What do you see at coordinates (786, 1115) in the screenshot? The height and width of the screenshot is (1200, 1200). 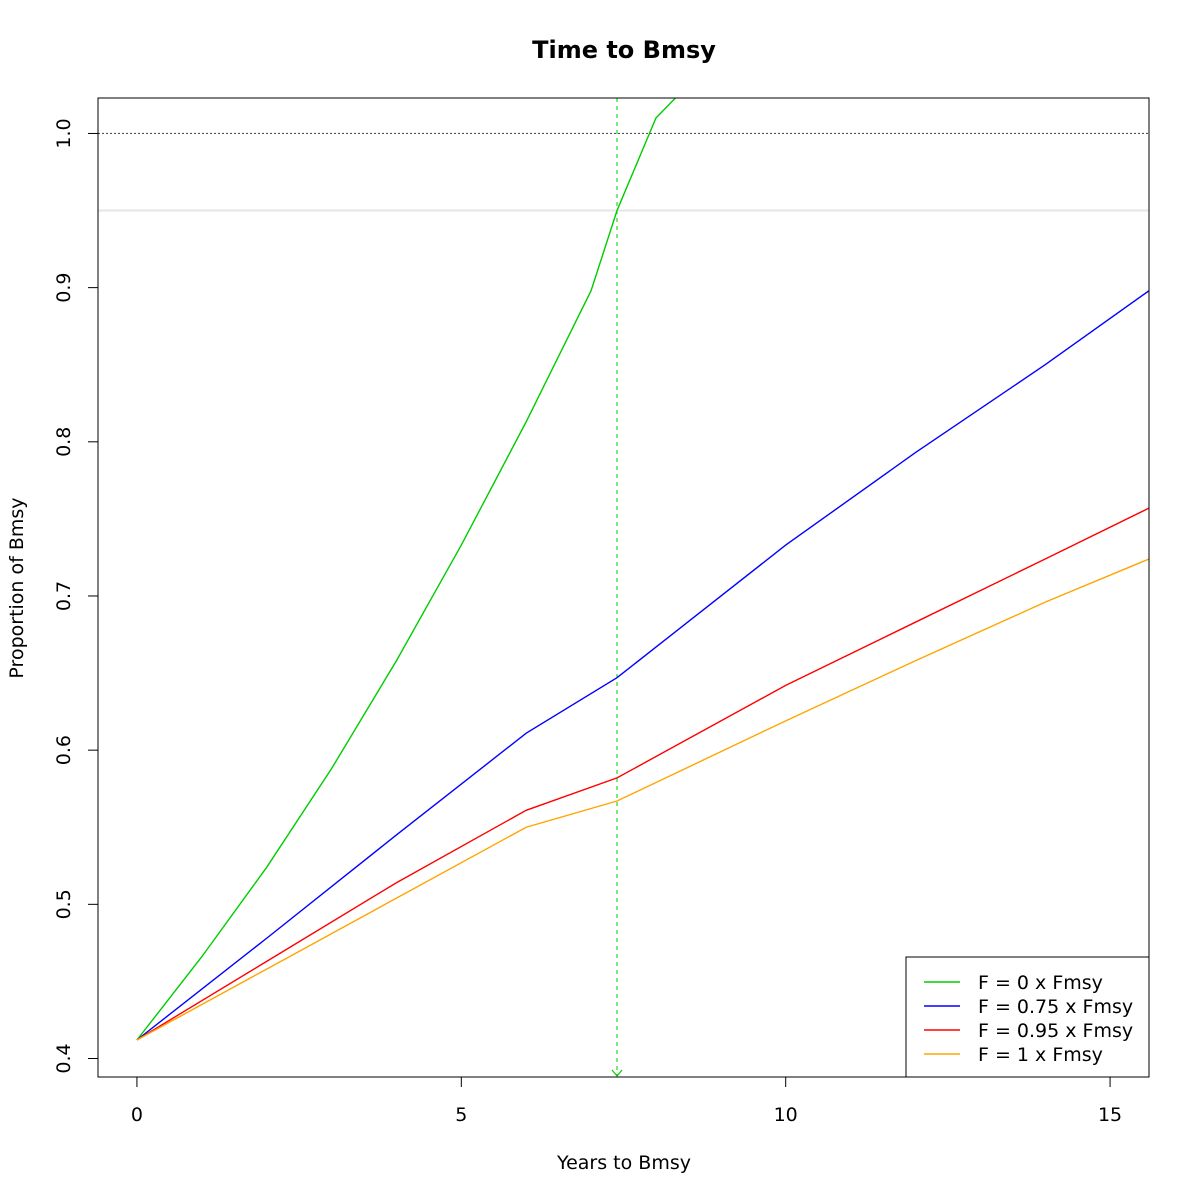 I see `x-tick-label: 10` at bounding box center [786, 1115].